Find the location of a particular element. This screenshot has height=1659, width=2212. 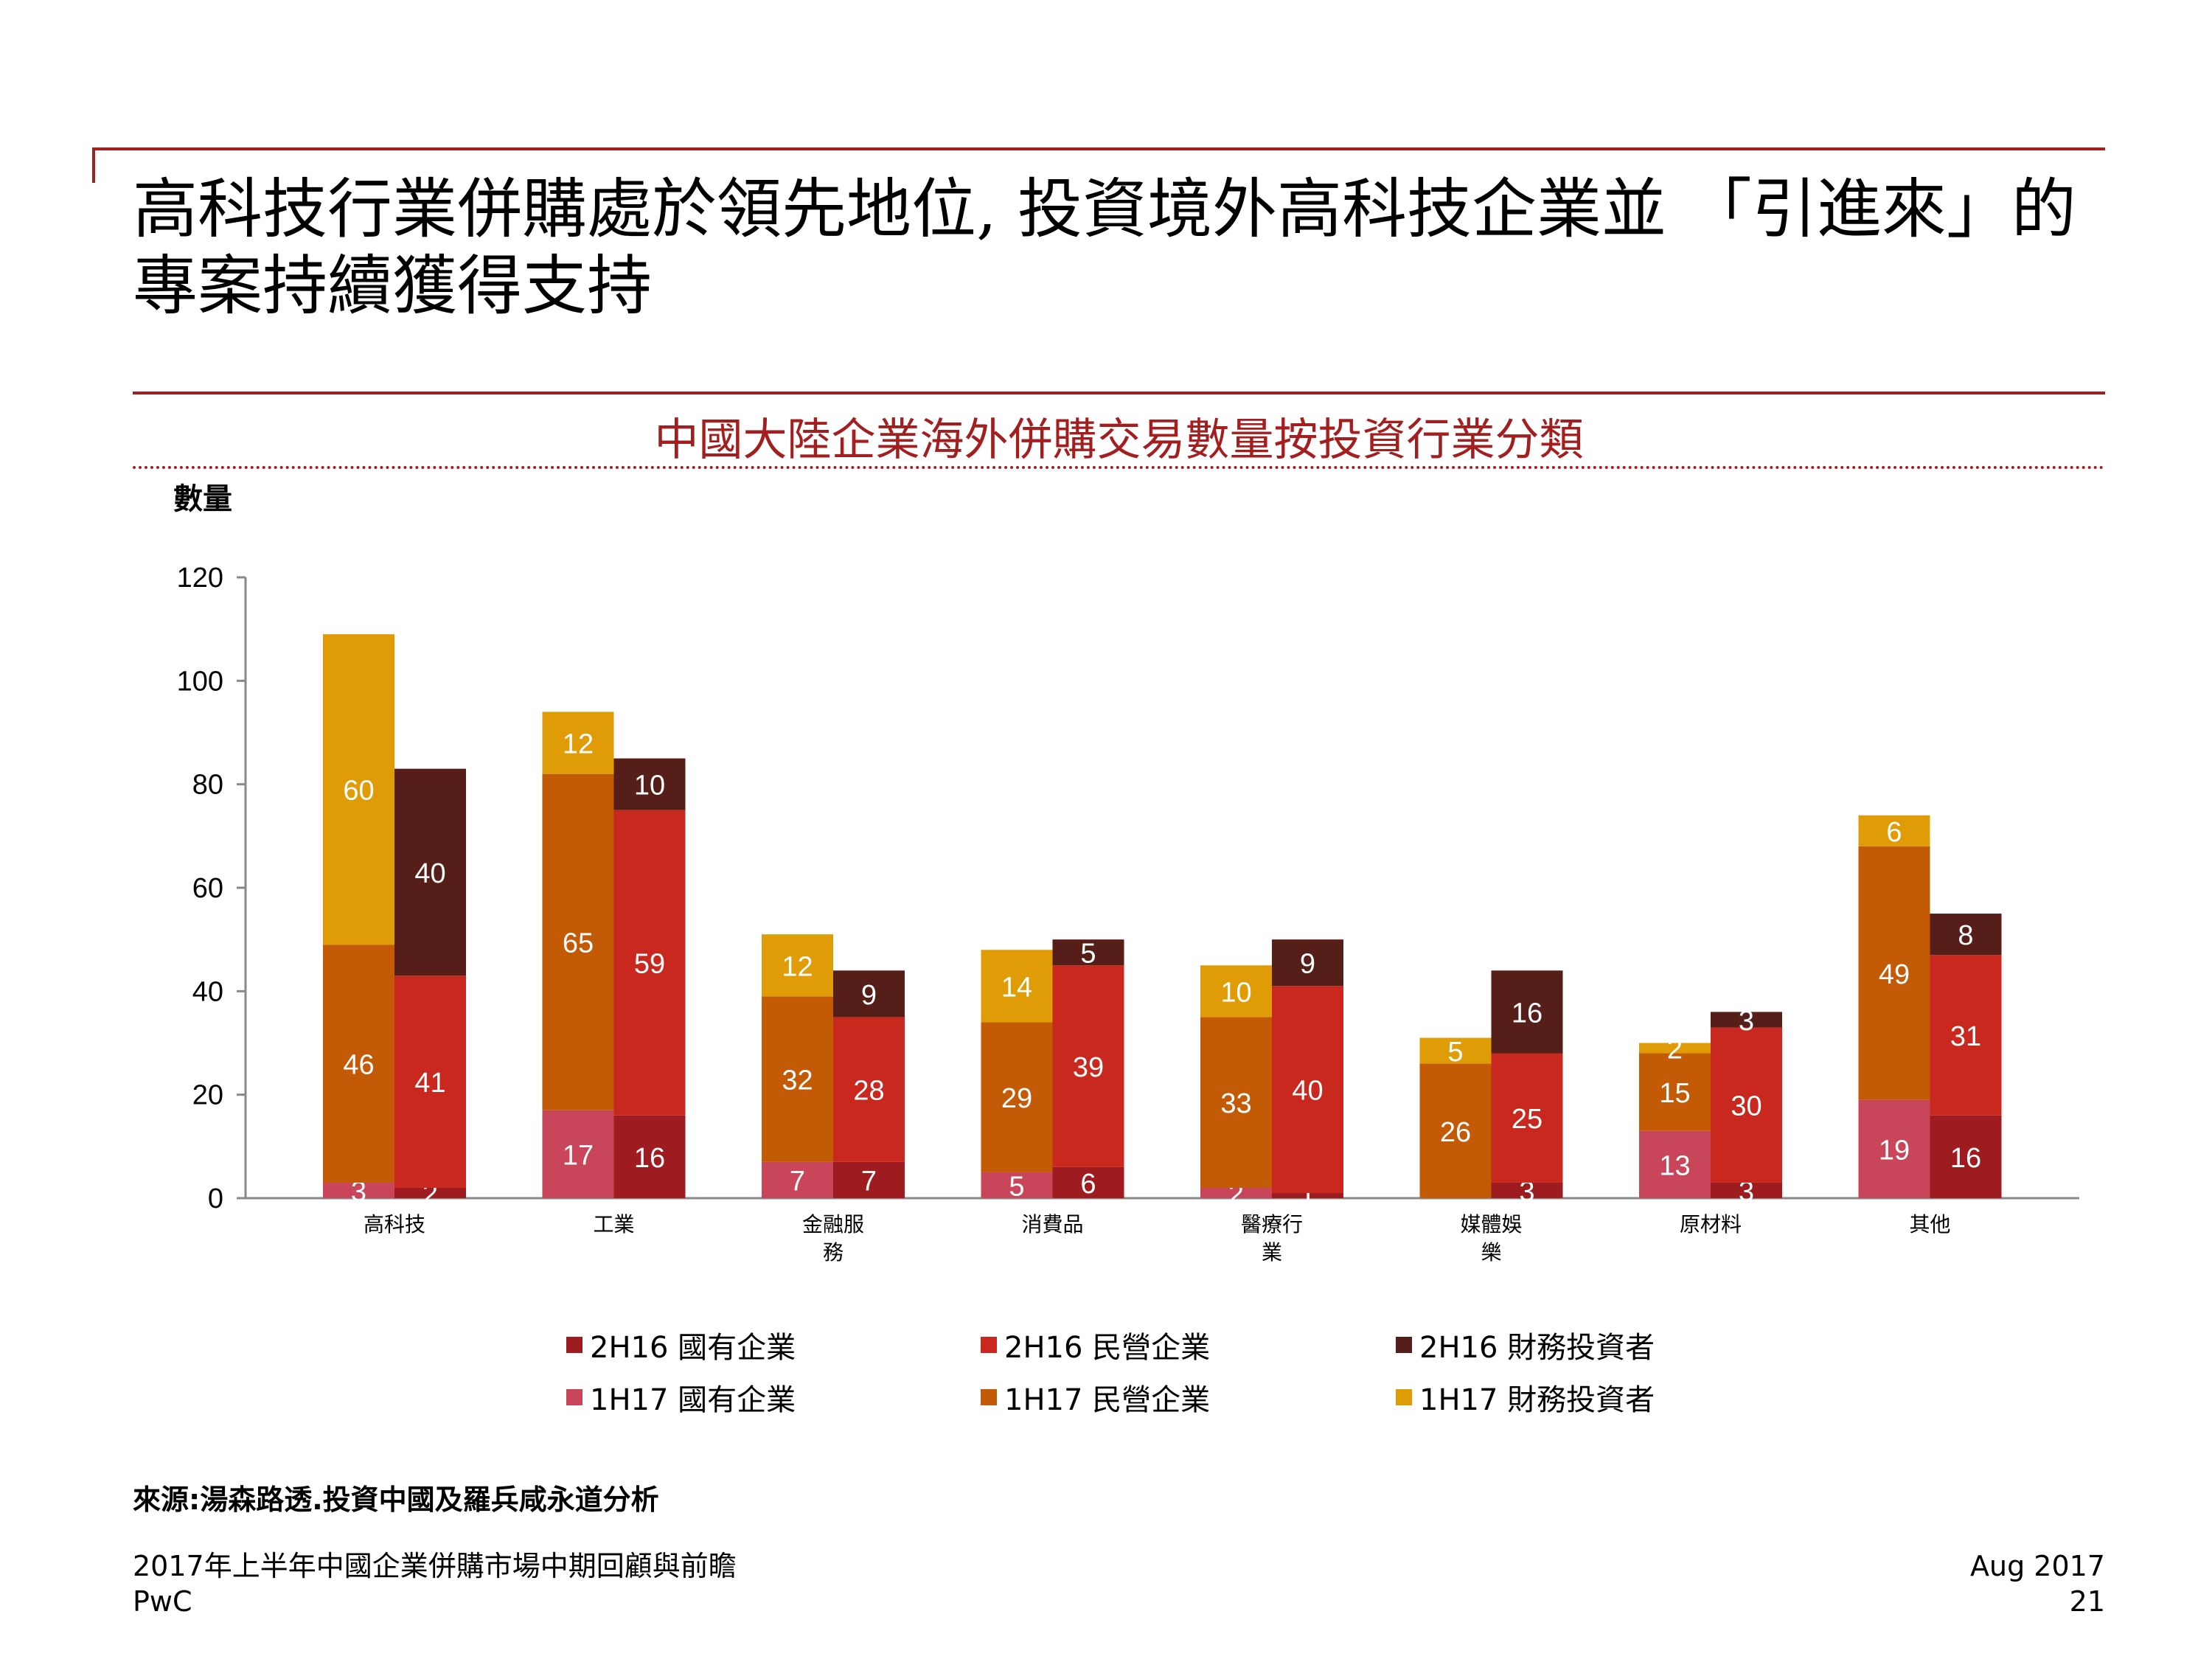

data-label: 29 is located at coordinates (1016, 1098).